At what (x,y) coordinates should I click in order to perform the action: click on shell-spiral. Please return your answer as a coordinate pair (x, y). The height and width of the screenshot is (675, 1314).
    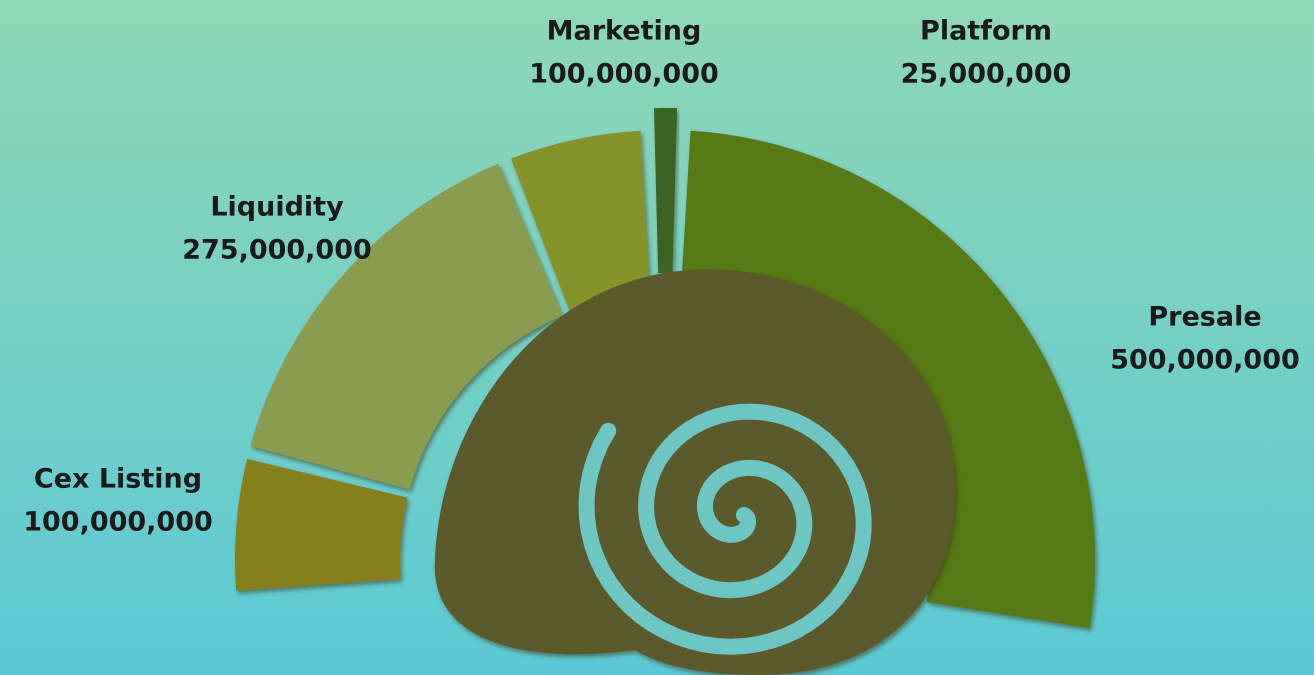
    Looking at the image, I should click on (725, 529).